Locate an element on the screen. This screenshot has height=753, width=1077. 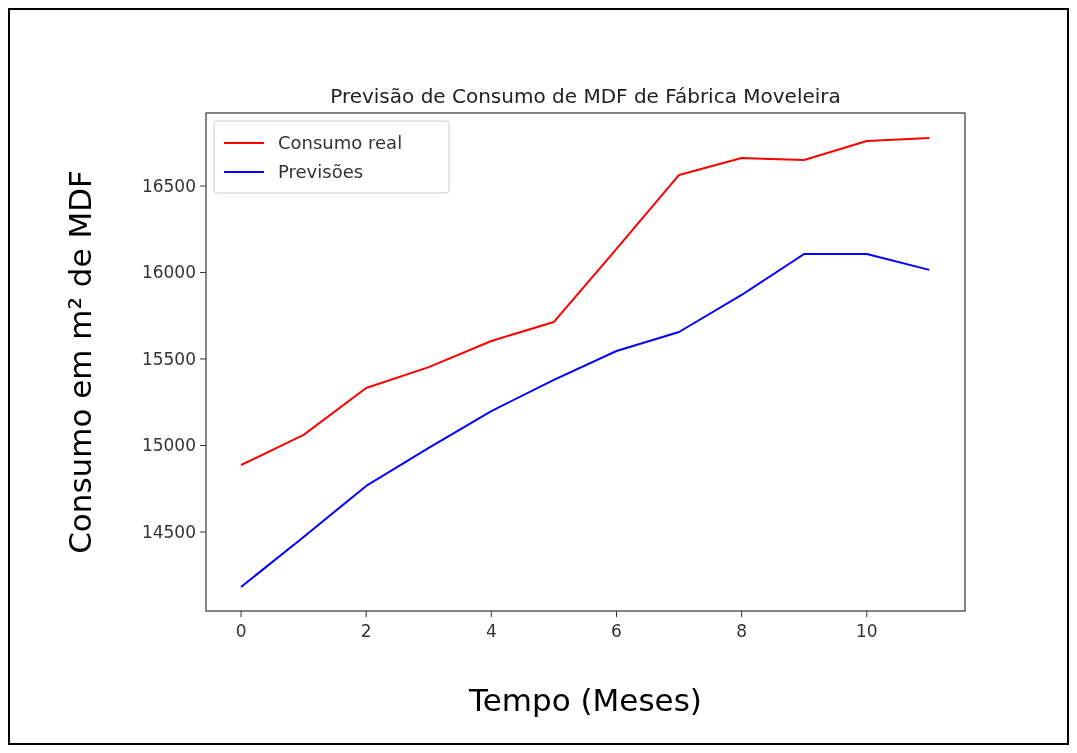
legend-label: Previsões is located at coordinates (321, 171).